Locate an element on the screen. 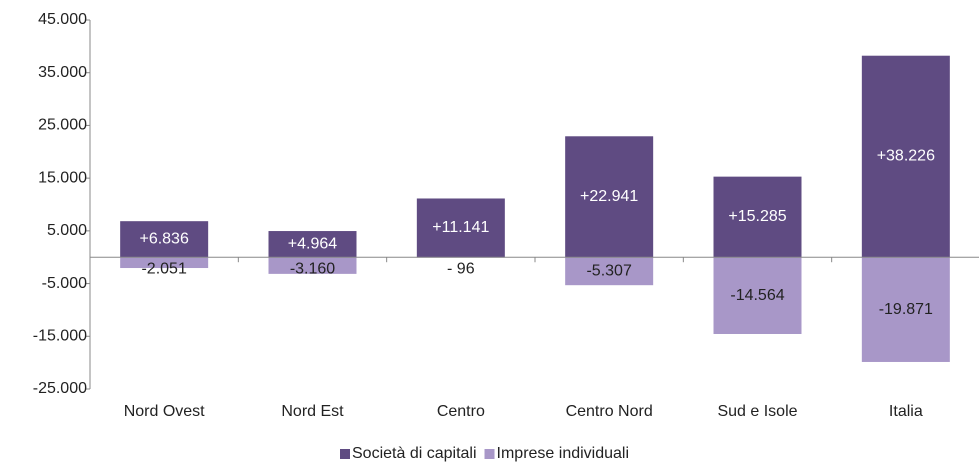 The height and width of the screenshot is (465, 979). x-tick-label: Sud e Isole is located at coordinates (757, 411).